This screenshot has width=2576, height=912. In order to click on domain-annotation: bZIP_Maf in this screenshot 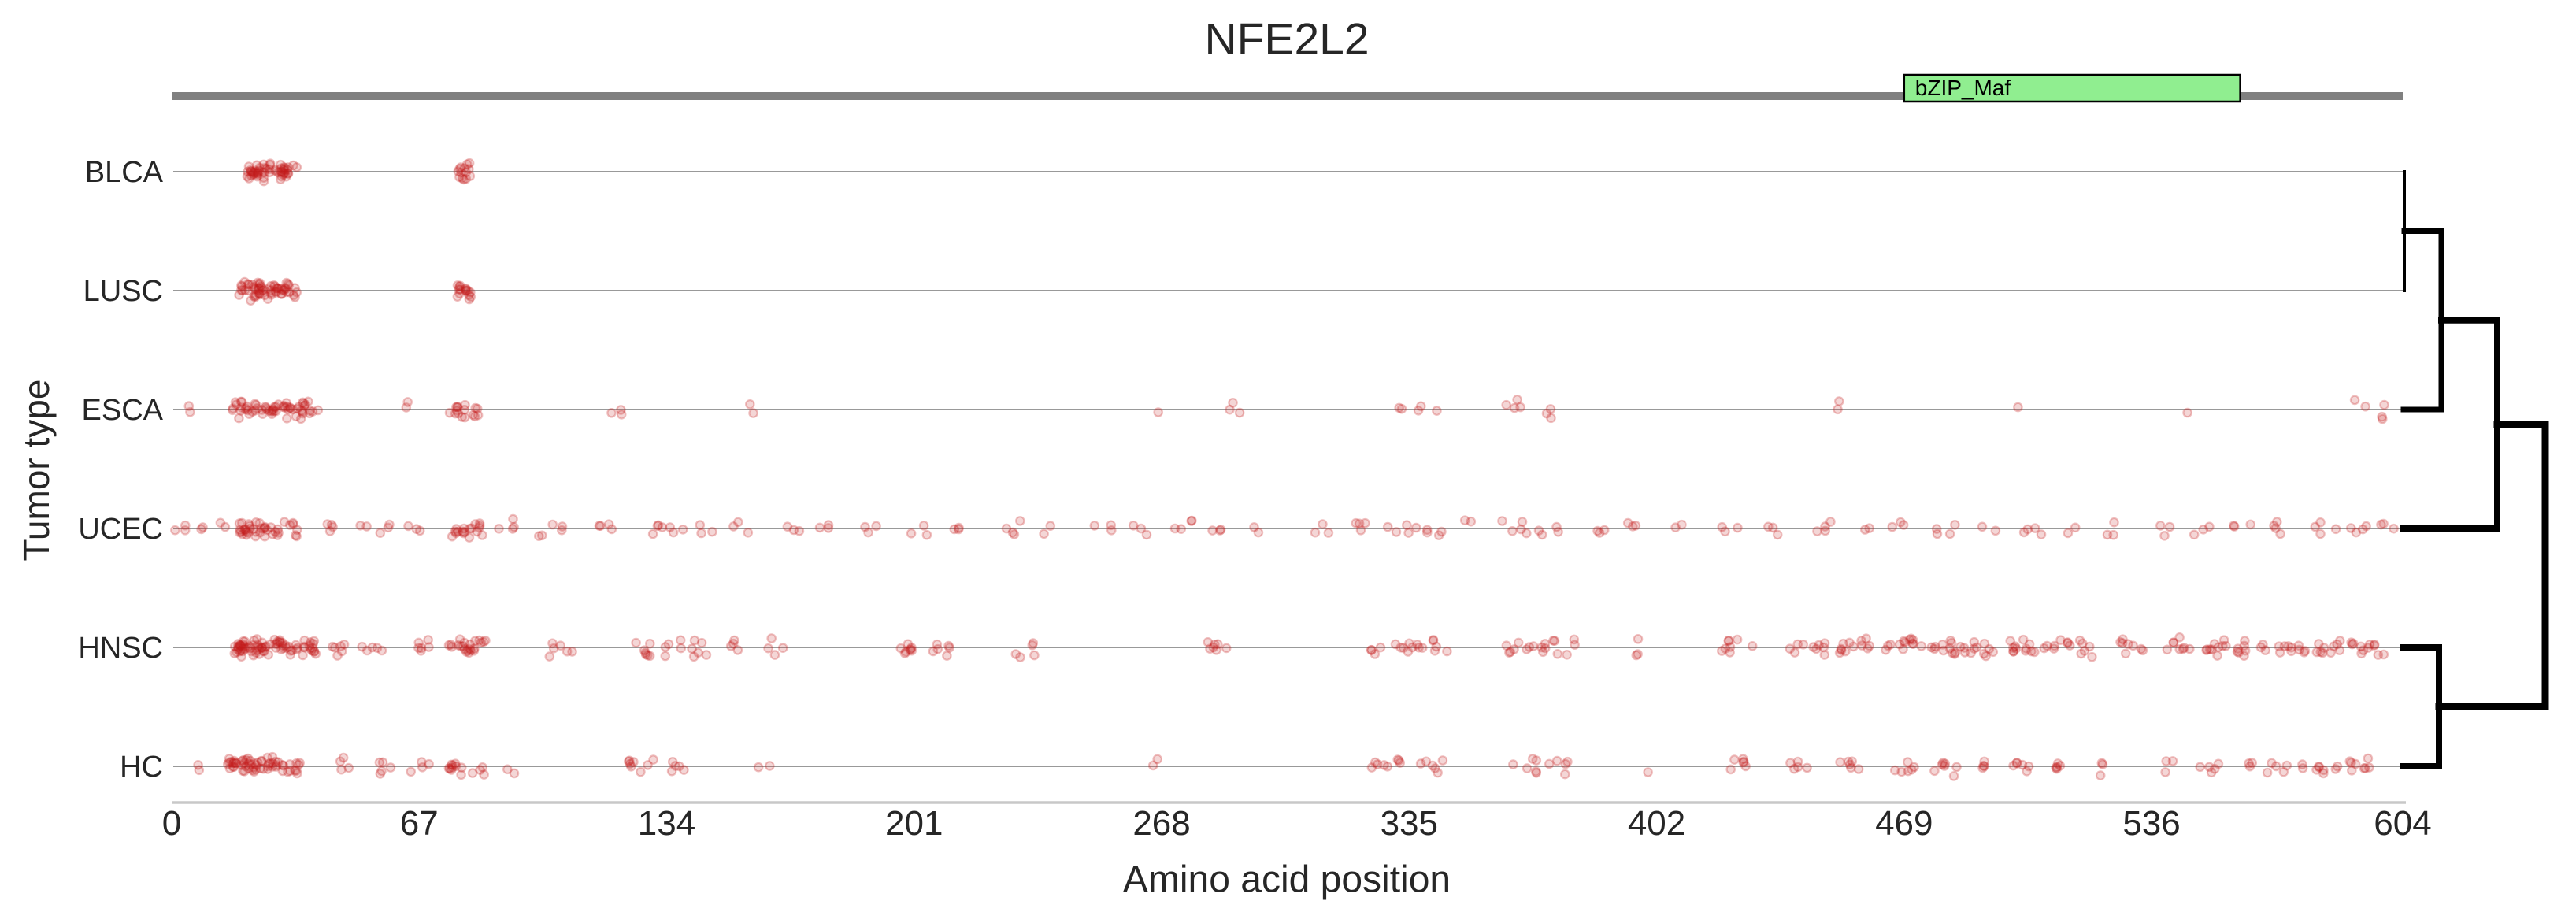, I will do `click(2072, 88)`.